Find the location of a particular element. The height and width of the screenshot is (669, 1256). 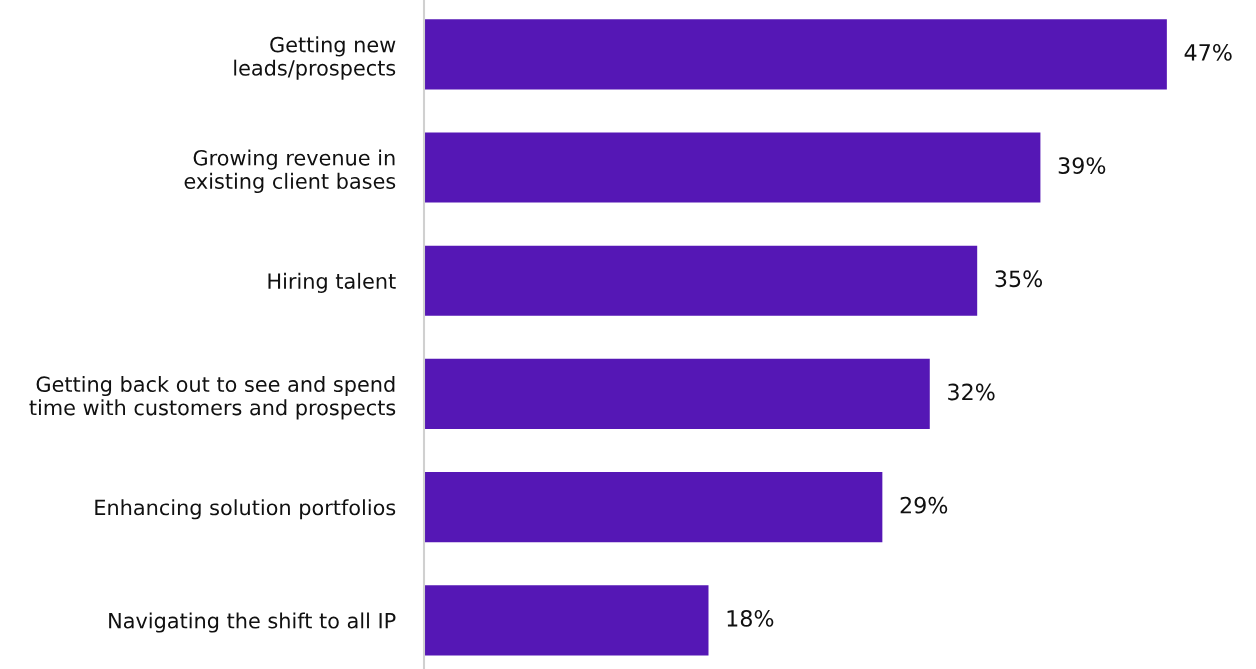

y-tick-label: Getting new leads/prospects is located at coordinates (315, 58).